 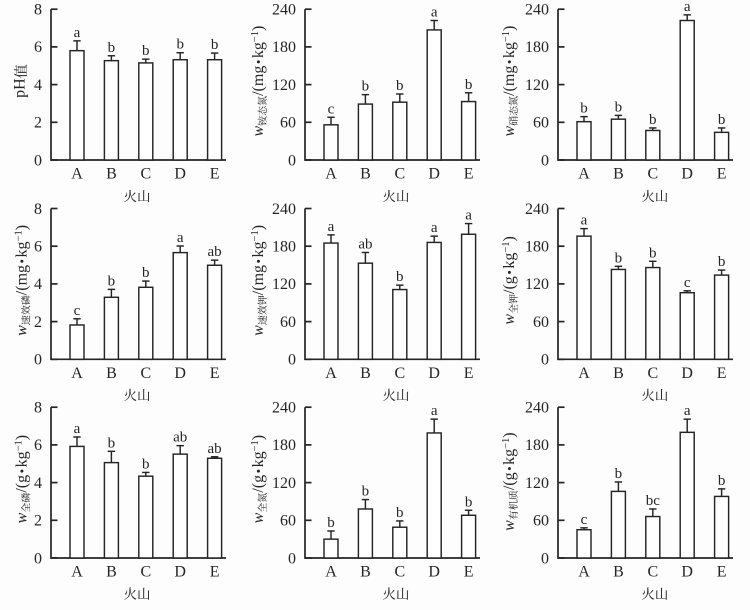 What do you see at coordinates (365, 572) in the screenshot?
I see `svg-text: B` at bounding box center [365, 572].